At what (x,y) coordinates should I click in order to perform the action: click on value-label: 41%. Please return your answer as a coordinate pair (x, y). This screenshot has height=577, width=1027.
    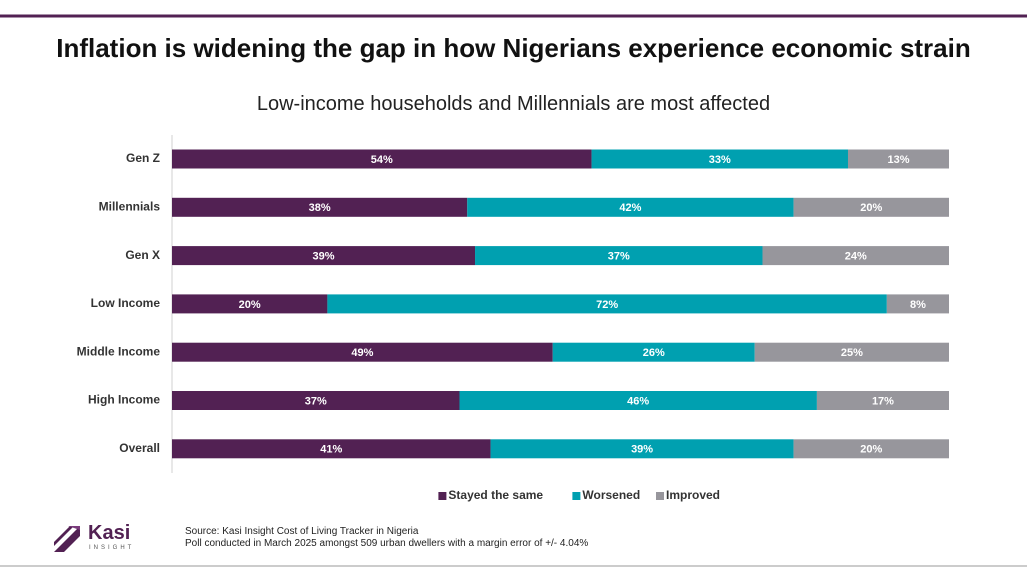
    Looking at the image, I should click on (331, 450).